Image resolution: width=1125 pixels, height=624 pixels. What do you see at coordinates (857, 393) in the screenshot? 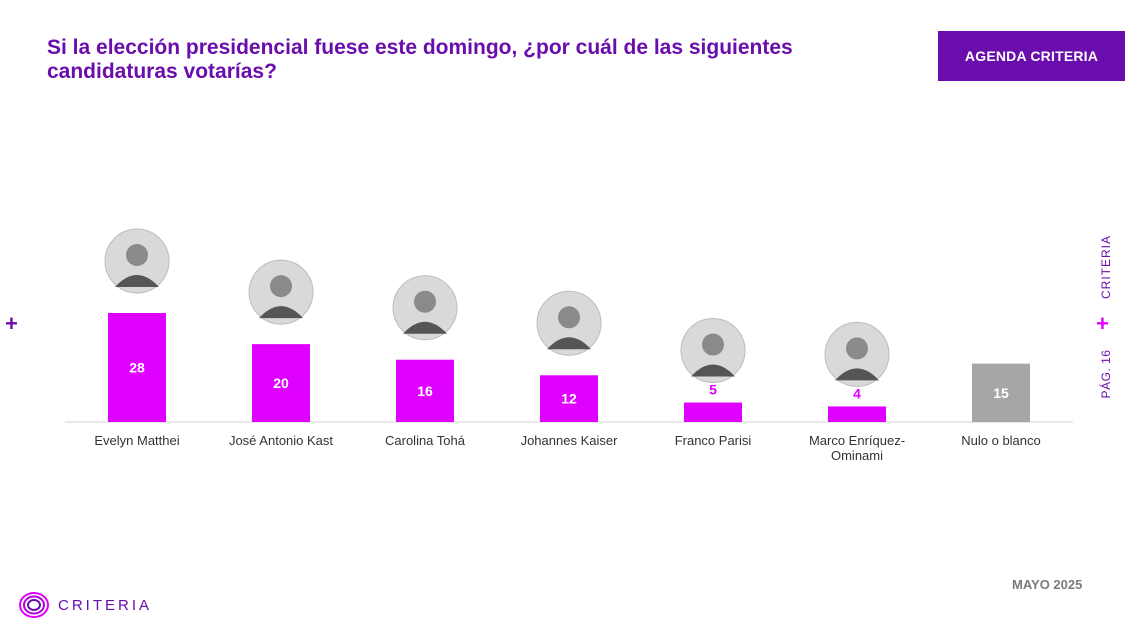
I see `bar-value-label: 4` at bounding box center [857, 393].